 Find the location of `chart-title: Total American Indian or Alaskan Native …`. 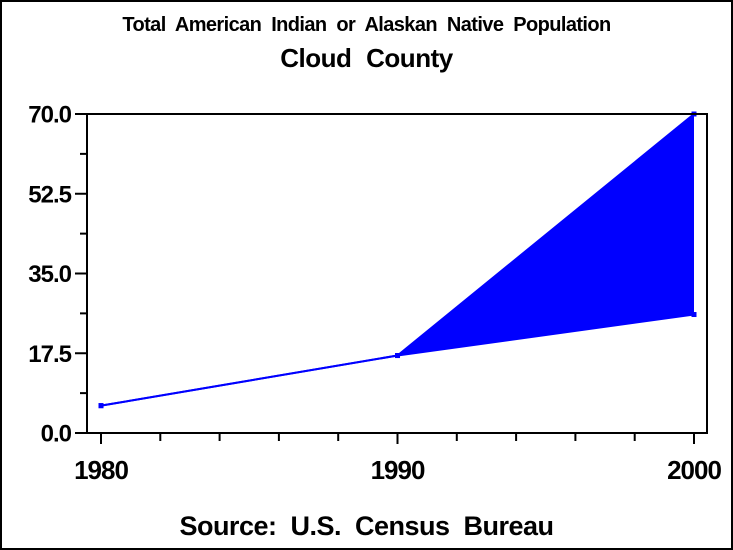

chart-title: Total American Indian or Alaskan Native … is located at coordinates (366, 25).